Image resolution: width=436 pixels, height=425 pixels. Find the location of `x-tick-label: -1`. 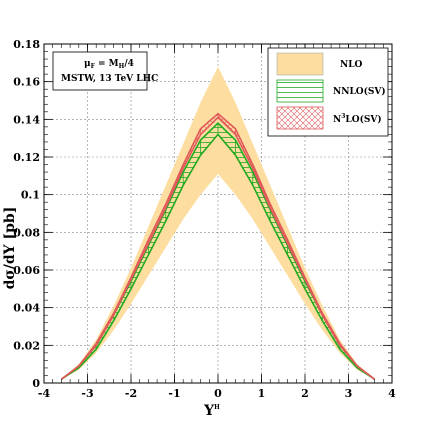

x-tick-label: -1 is located at coordinates (174, 393).